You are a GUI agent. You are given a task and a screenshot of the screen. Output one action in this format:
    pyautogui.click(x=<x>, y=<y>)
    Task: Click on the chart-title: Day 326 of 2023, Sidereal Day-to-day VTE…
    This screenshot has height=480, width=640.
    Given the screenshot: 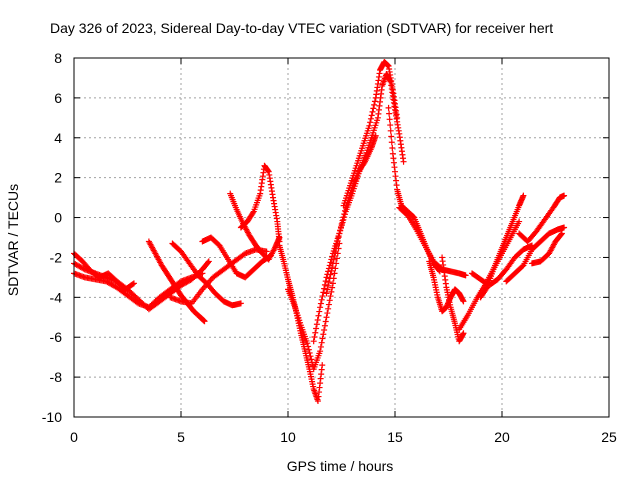 What is the action you would take?
    pyautogui.click(x=301, y=28)
    